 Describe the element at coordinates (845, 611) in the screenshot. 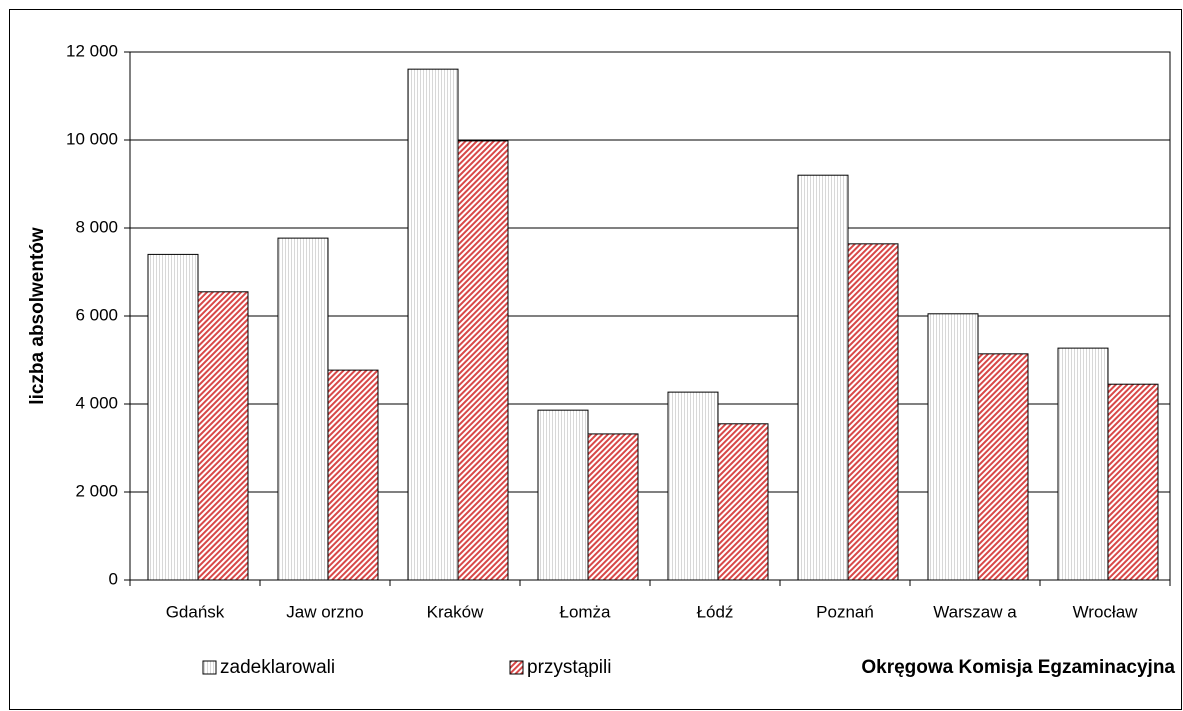

I see `x-tick-label: Poznań` at that location.